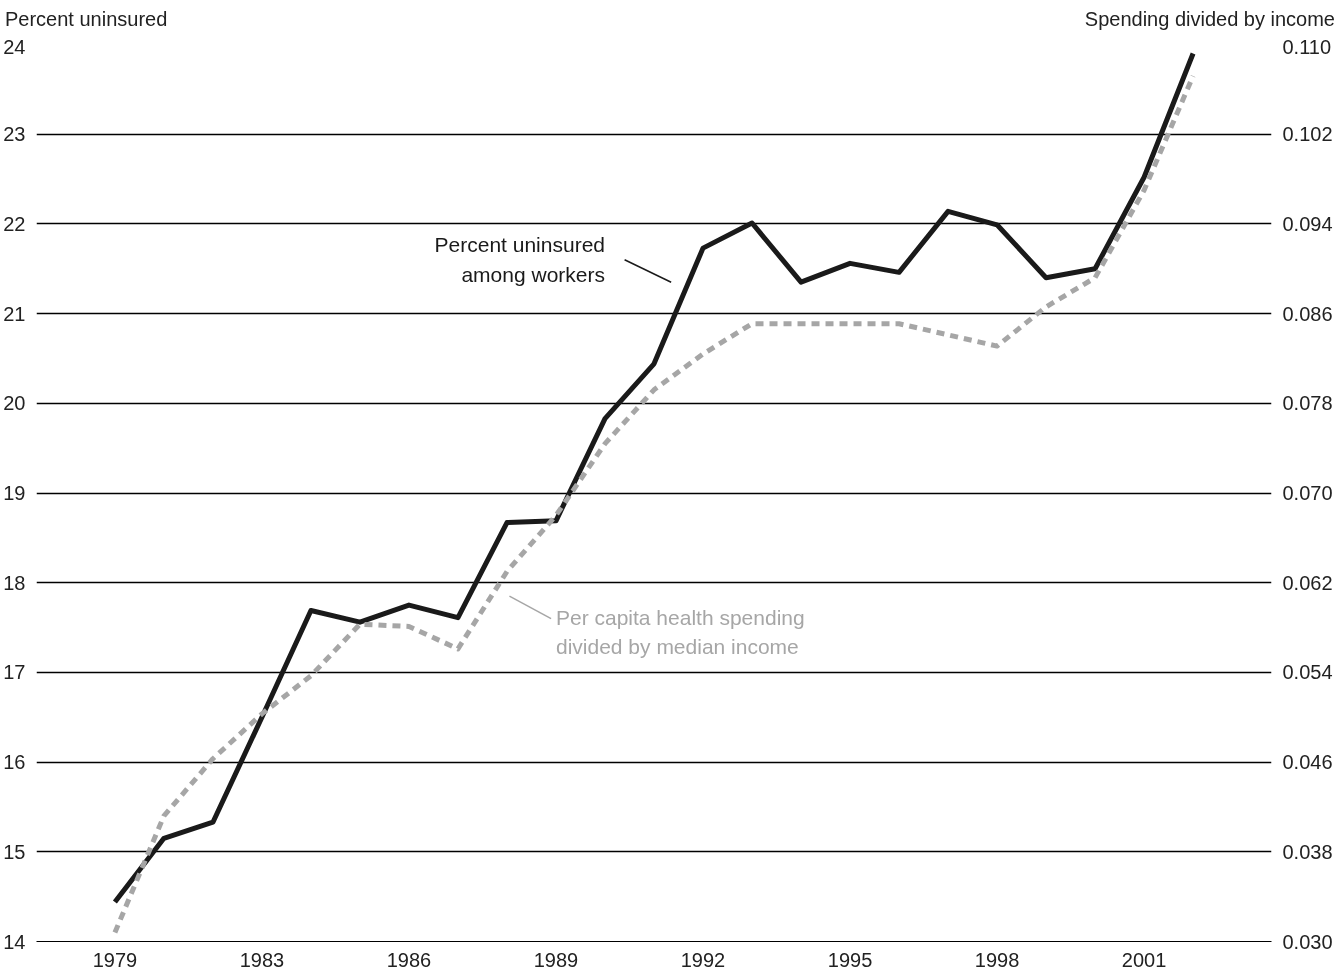  What do you see at coordinates (1307, 223) in the screenshot?
I see `y2-tick-label: 0.094` at bounding box center [1307, 223].